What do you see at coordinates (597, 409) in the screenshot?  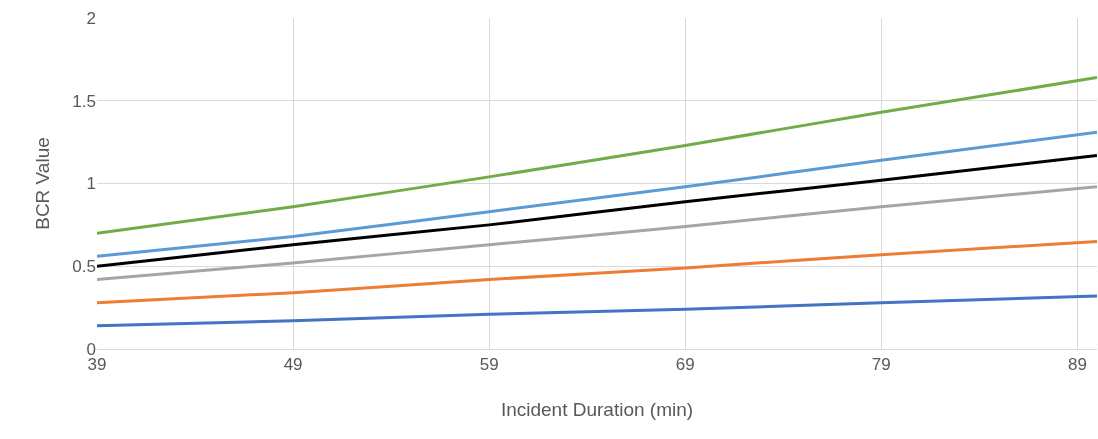 I see `x-axis-title: Incident Duration (min)` at bounding box center [597, 409].